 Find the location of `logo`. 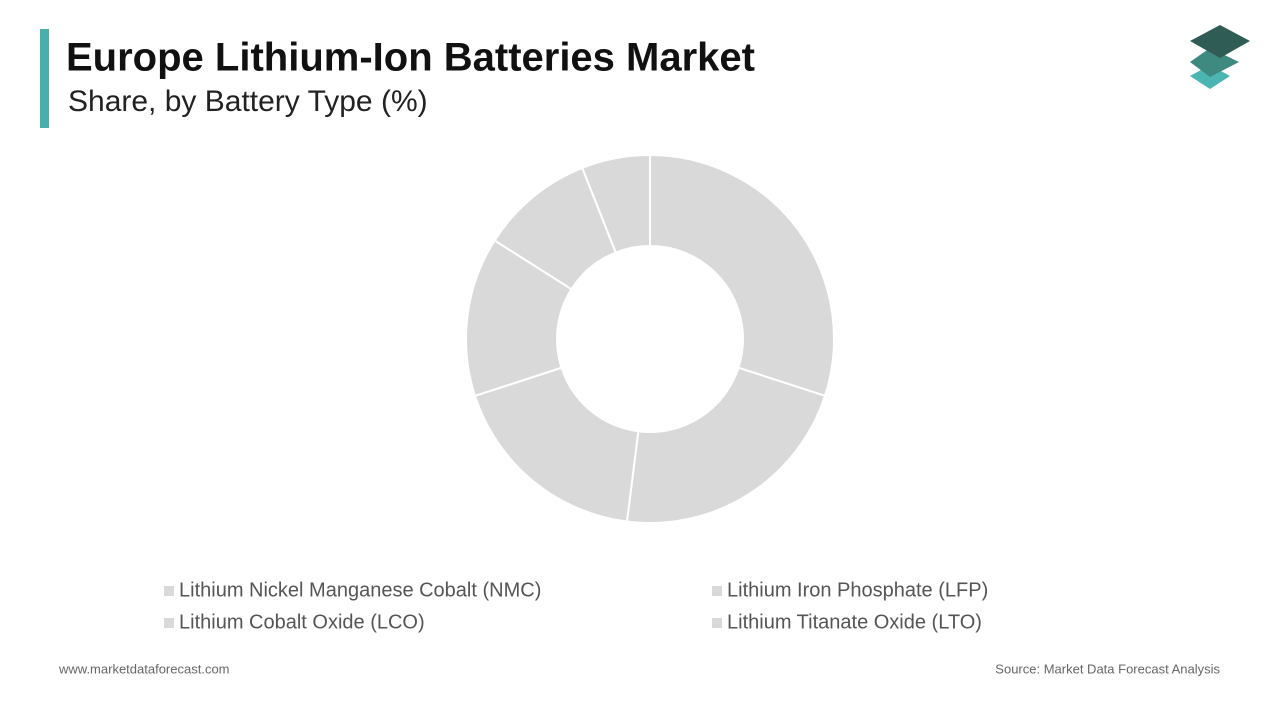

logo is located at coordinates (1220, 57).